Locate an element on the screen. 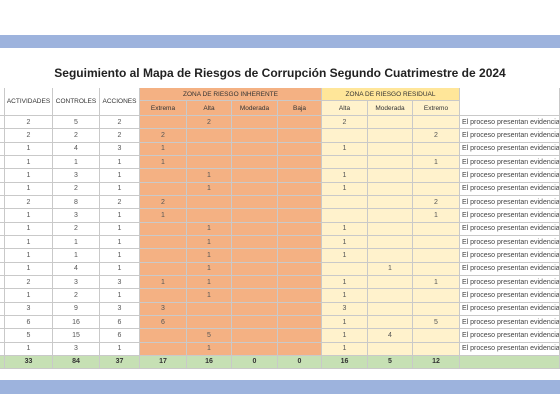 This screenshot has height=420, width=560. top-band is located at coordinates (280, 41).